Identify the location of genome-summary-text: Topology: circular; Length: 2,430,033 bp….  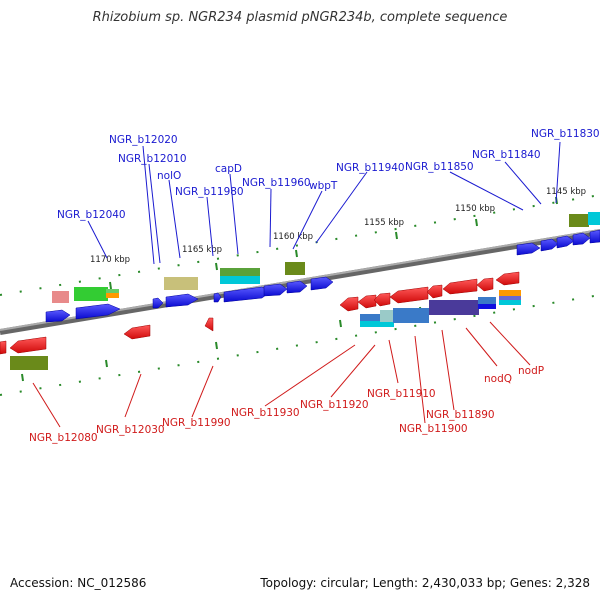
(425, 583).